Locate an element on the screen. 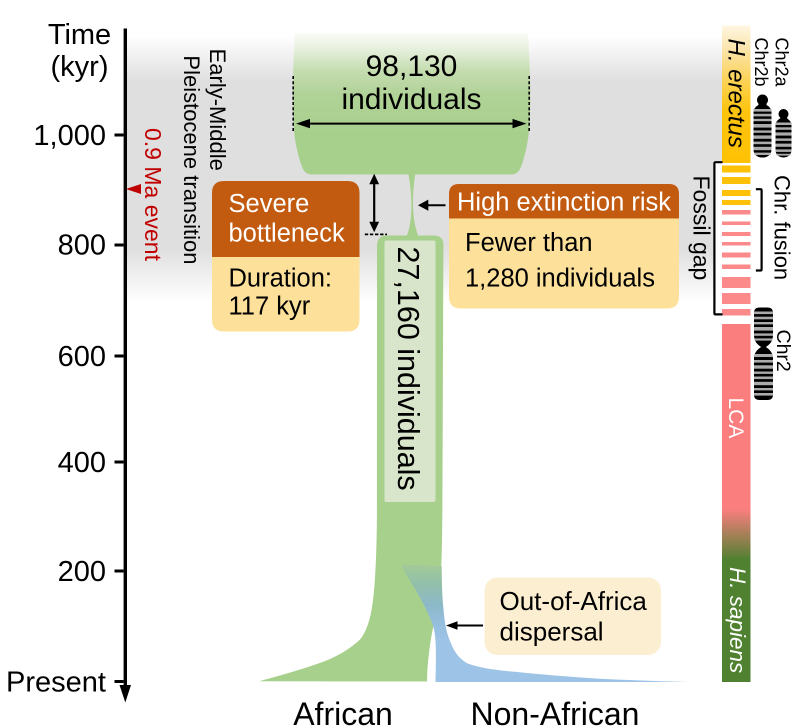  svg-text: Early-Middle is located at coordinates (217, 110).